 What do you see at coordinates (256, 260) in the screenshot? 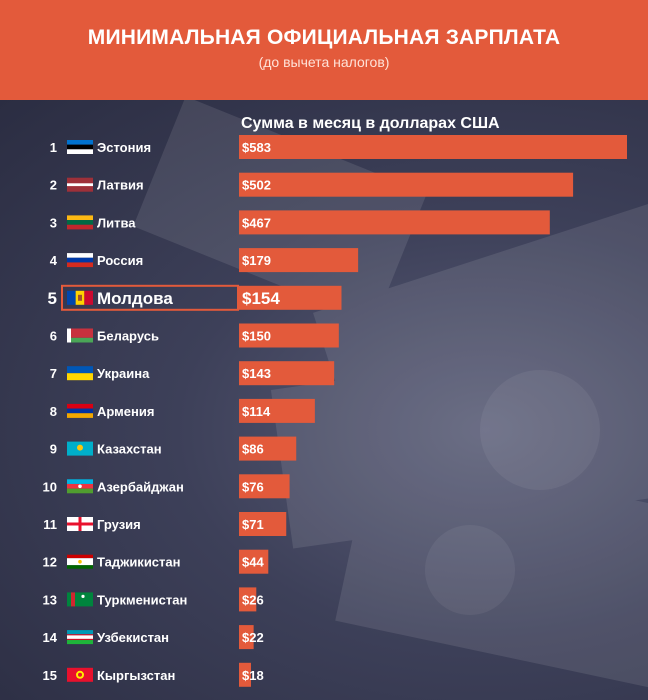
I see `value-label: $179` at bounding box center [256, 260].